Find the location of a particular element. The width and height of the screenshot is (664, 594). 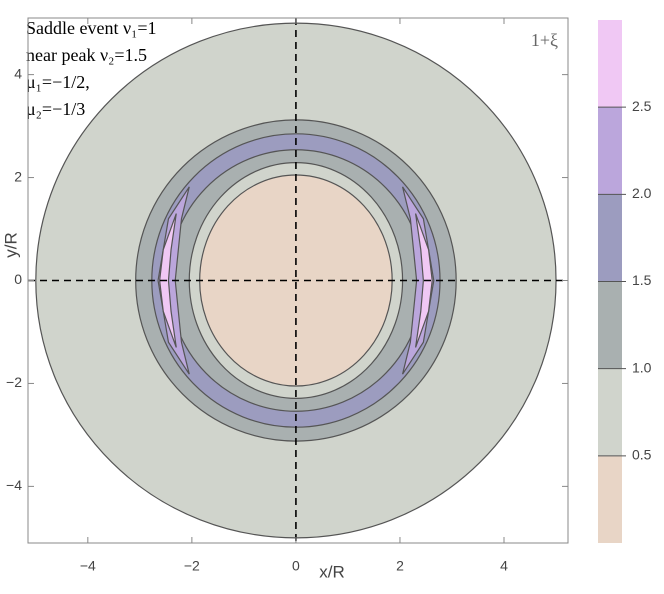

y-tick-label: 2 is located at coordinates (18, 176).